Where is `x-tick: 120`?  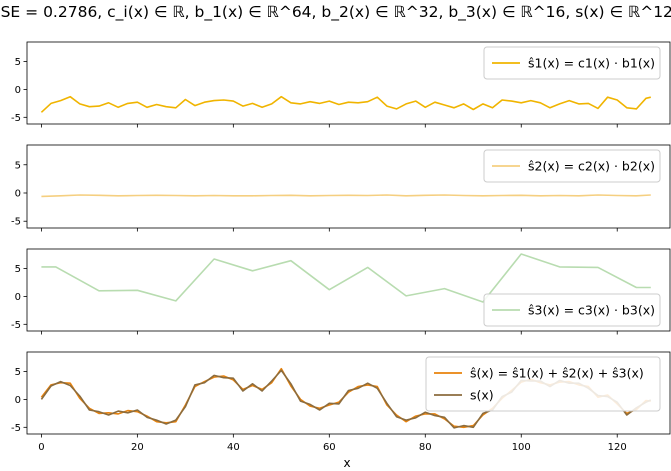 x-tick: 120 is located at coordinates (617, 443).